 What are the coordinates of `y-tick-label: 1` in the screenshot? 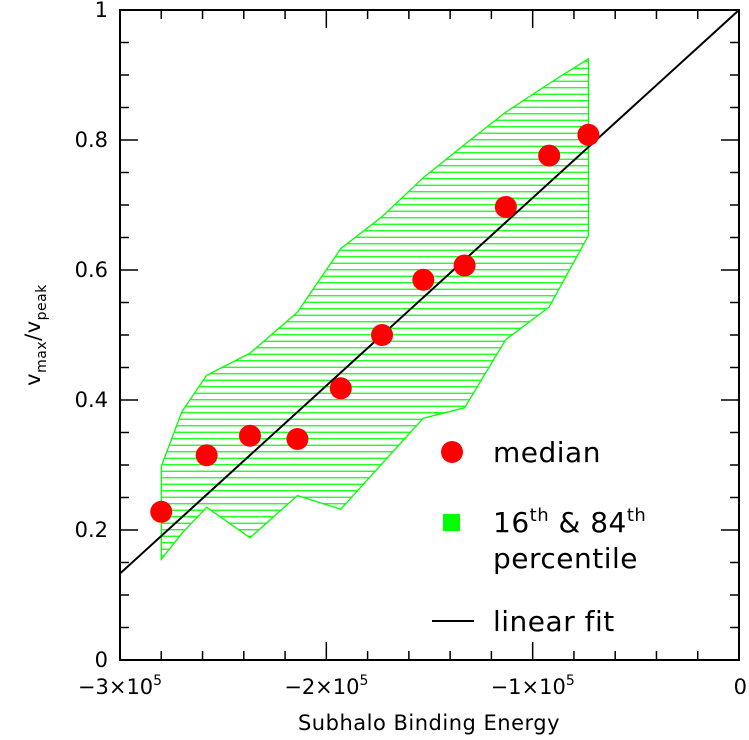 It's located at (101, 11).